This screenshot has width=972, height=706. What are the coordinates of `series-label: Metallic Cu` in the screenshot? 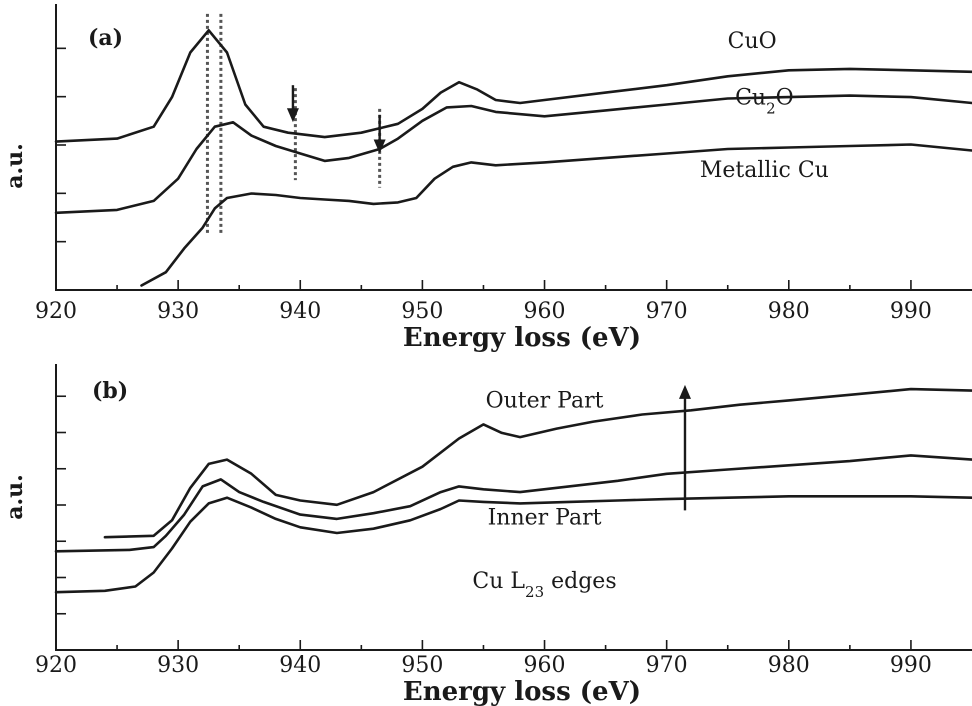 It's located at (764, 170).